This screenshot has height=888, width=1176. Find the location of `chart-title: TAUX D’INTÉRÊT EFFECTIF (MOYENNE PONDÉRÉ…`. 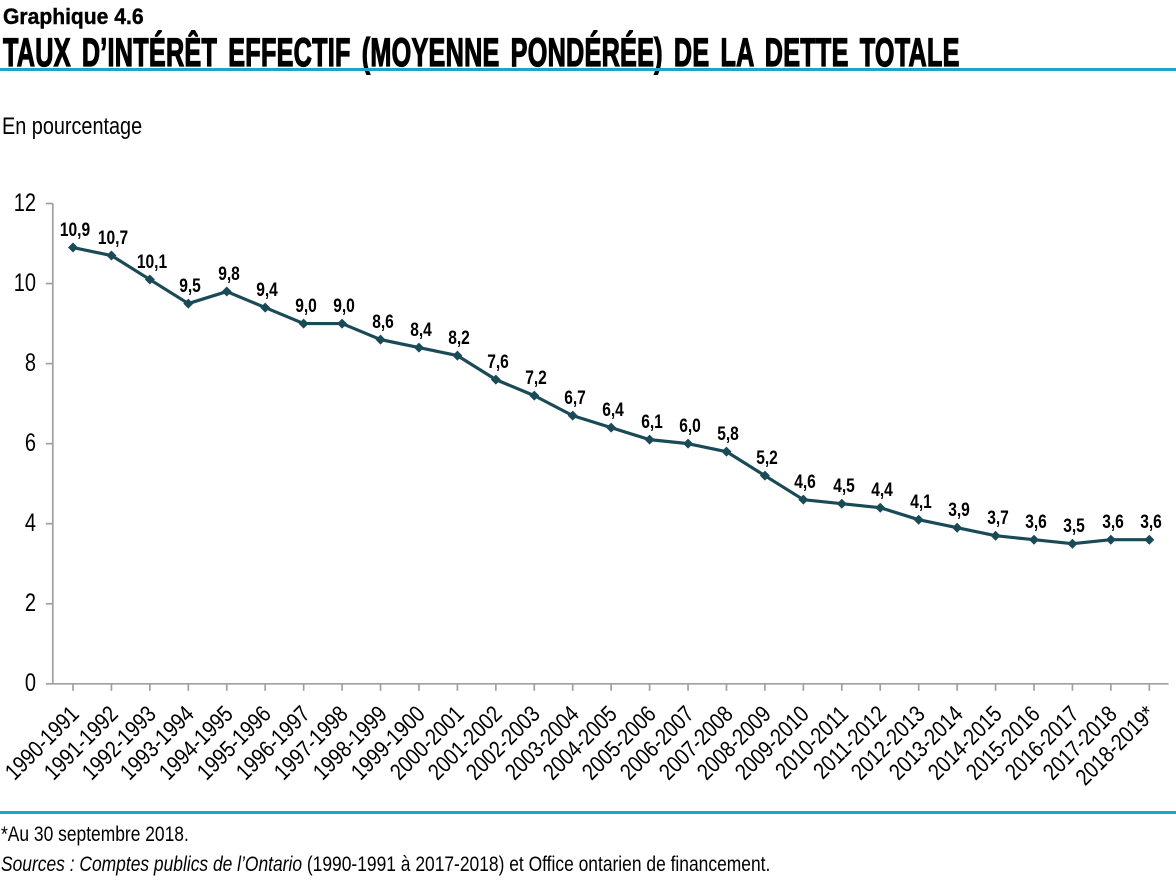

chart-title: TAUX D’INTÉRÊT EFFECTIF (MOYENNE PONDÉRÉ… is located at coordinates (481, 53).